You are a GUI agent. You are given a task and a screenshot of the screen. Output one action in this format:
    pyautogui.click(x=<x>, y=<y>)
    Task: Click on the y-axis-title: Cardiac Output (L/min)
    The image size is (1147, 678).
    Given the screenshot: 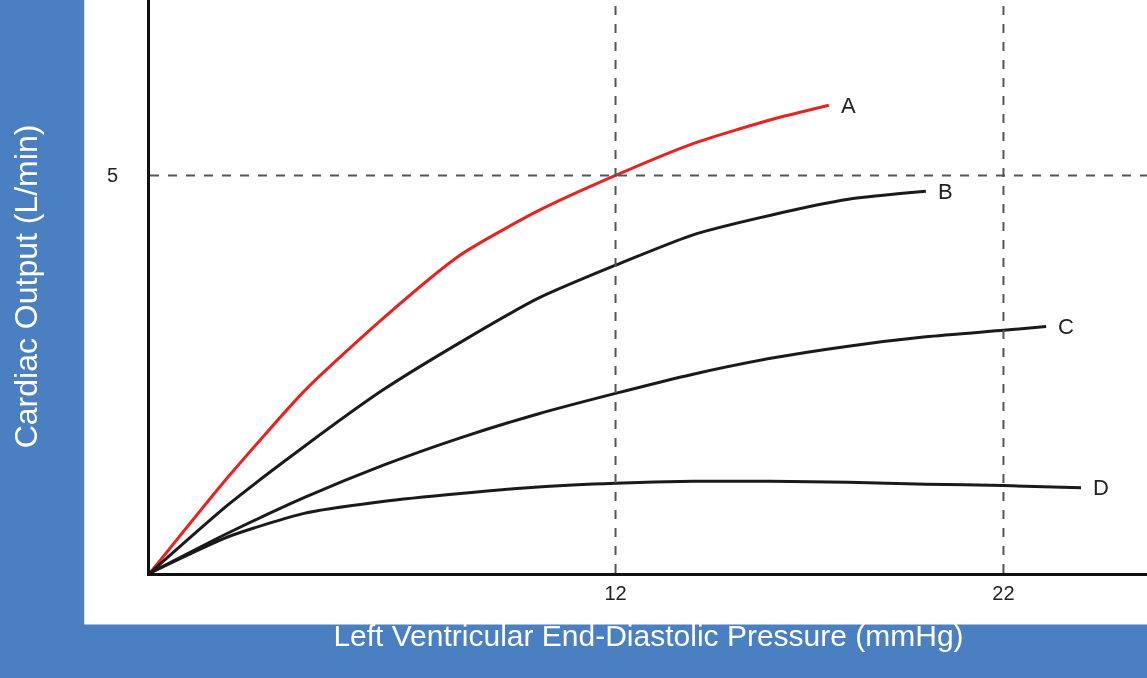 What is the action you would take?
    pyautogui.click(x=26, y=286)
    